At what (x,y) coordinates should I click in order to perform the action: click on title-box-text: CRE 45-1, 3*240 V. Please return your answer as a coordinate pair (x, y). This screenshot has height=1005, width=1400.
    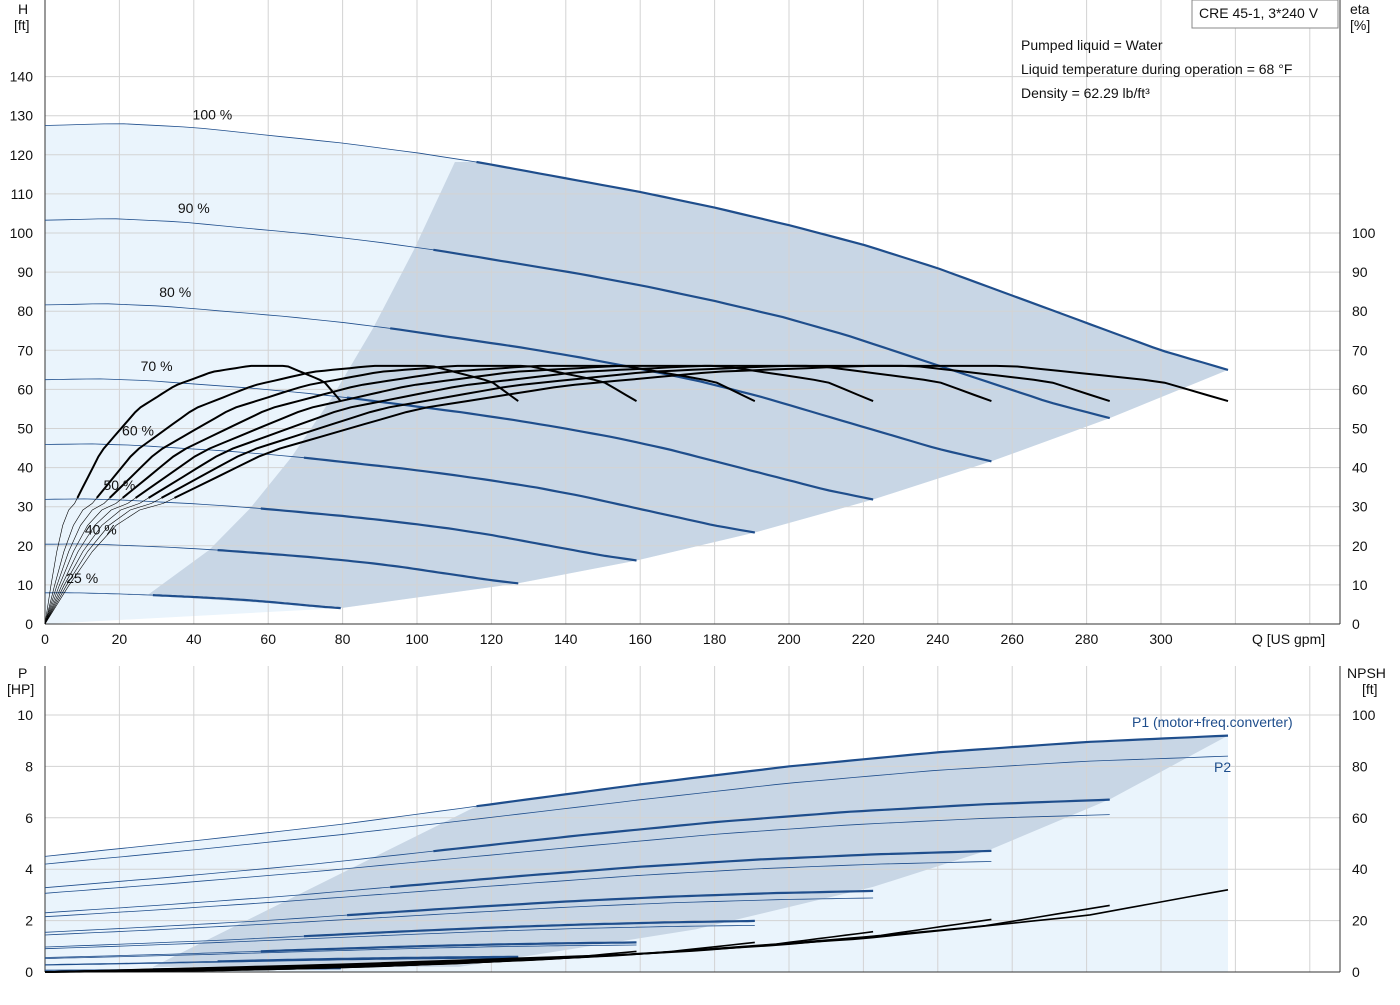
    Looking at the image, I should click on (1259, 13).